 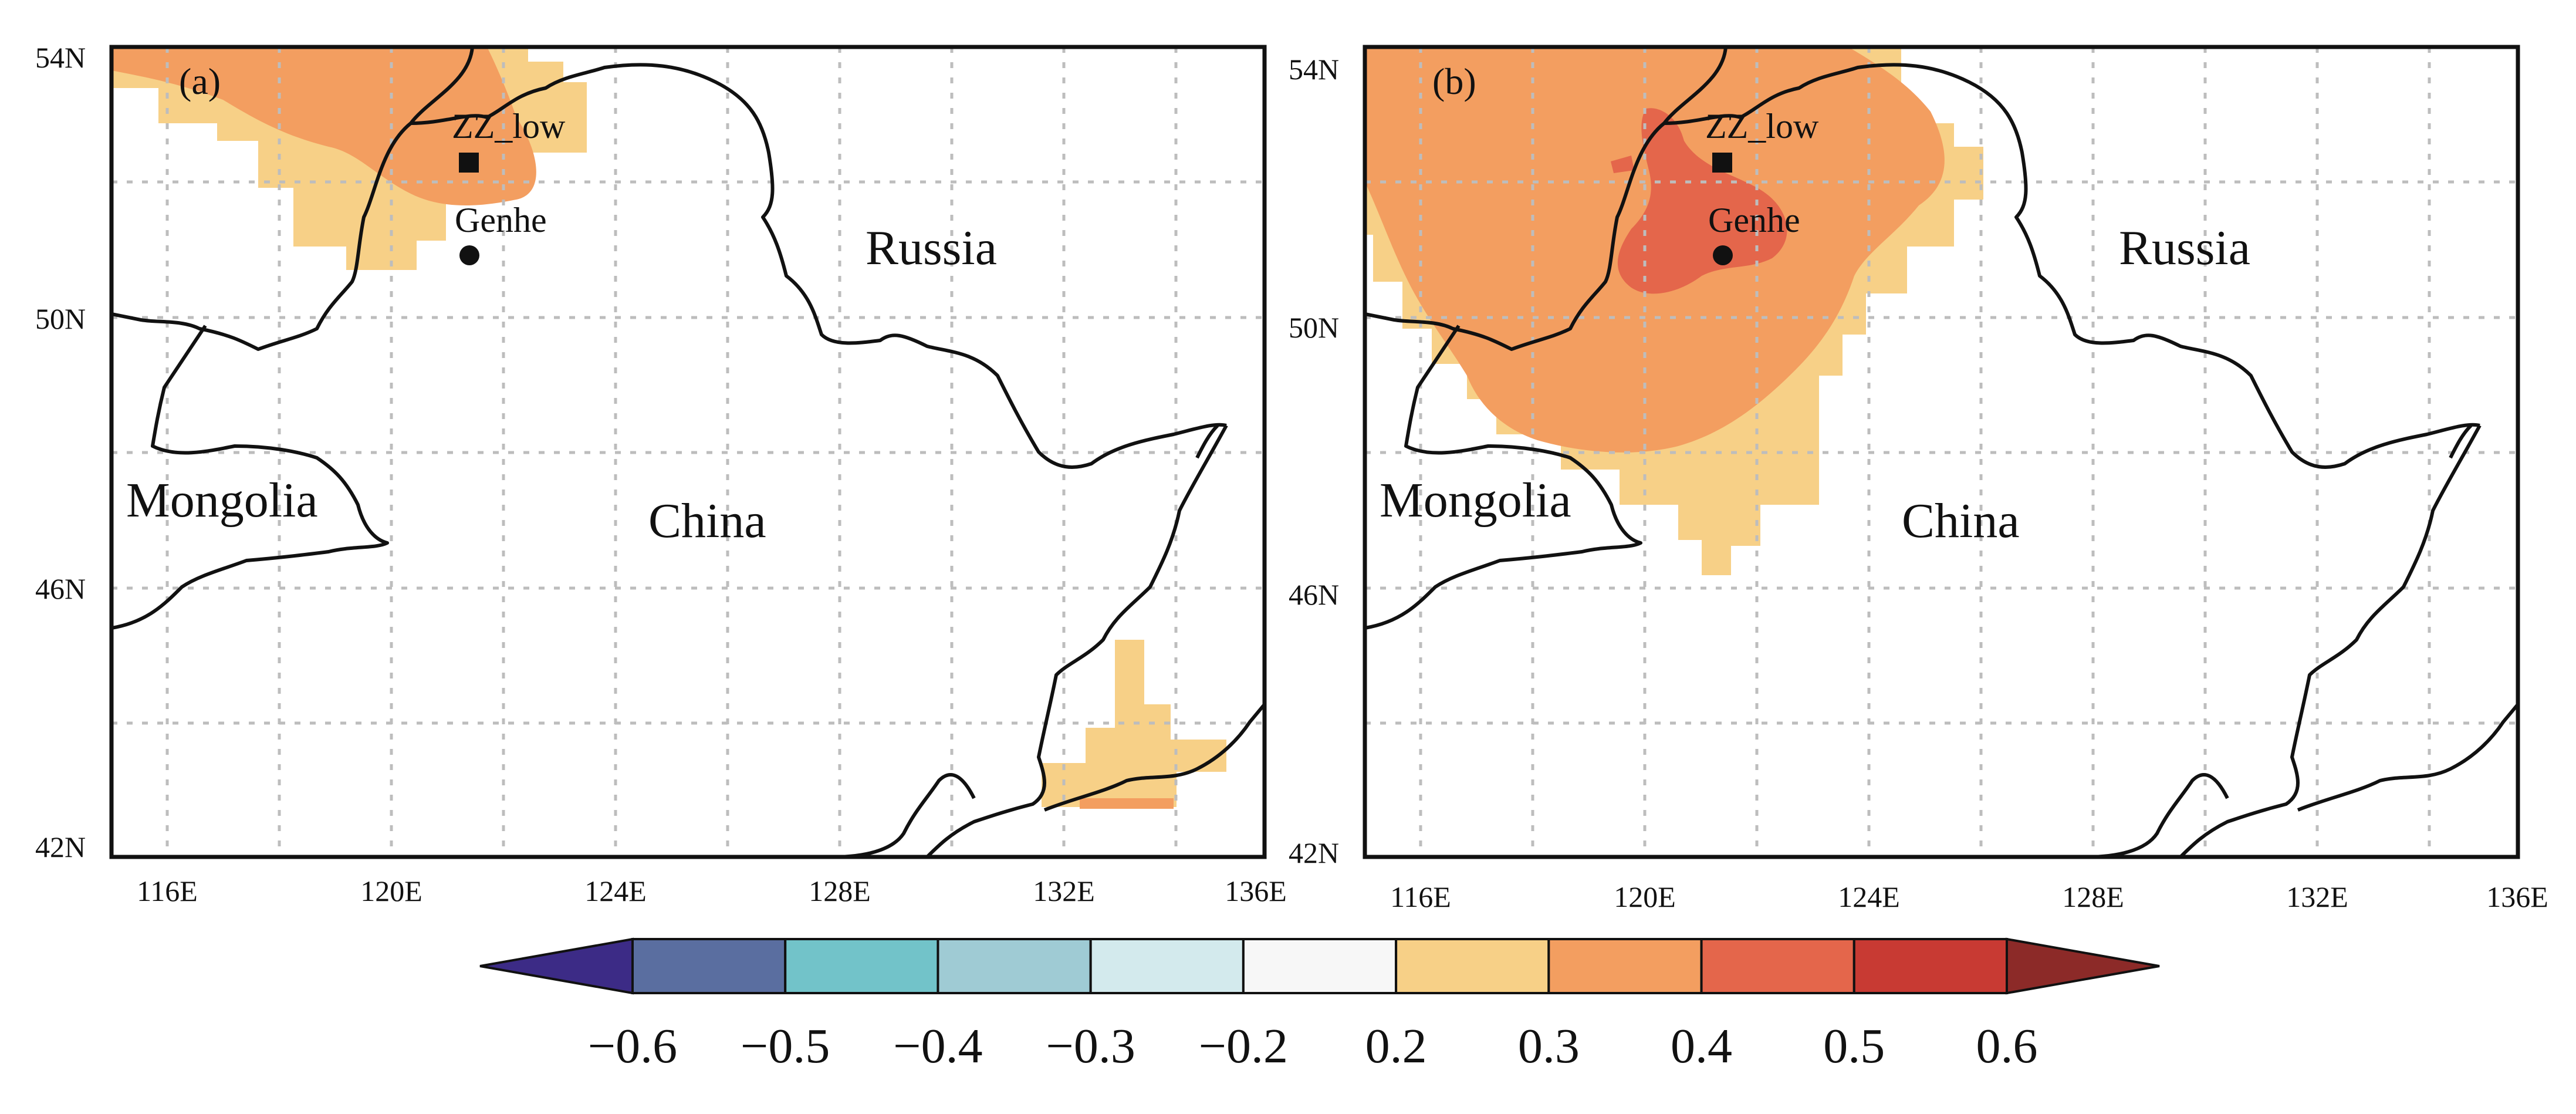 What do you see at coordinates (1969, 896) in the screenshot?
I see `panel-b-lon-ticks: 116E 120E 124E 128E 132E 136E` at bounding box center [1969, 896].